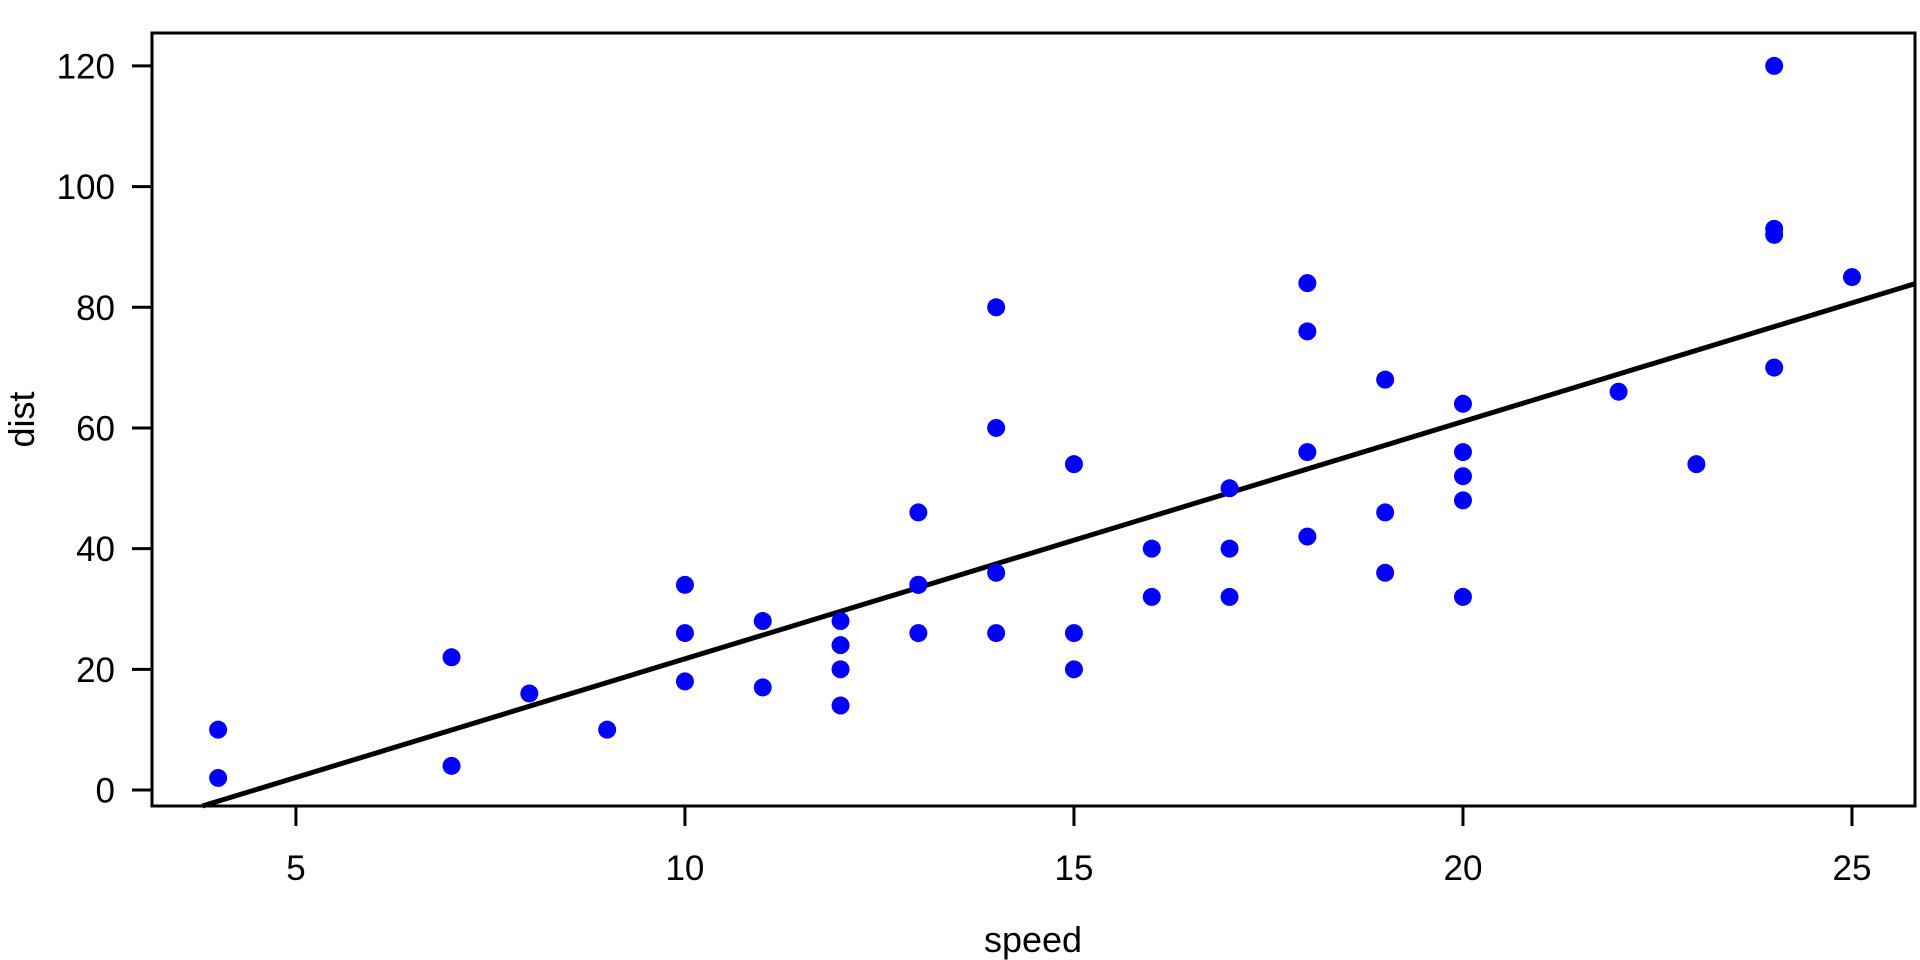 Image resolution: width=1920 pixels, height=960 pixels. Describe the element at coordinates (1078, 847) in the screenshot. I see `x-axis-ticks: 5 10 15 20 25` at that location.